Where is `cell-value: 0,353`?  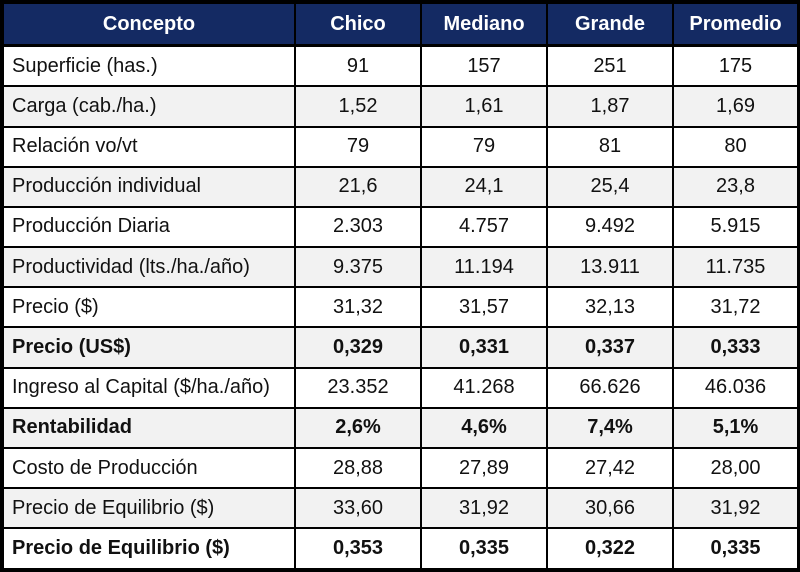
cell-value: 0,353 is located at coordinates (358, 549).